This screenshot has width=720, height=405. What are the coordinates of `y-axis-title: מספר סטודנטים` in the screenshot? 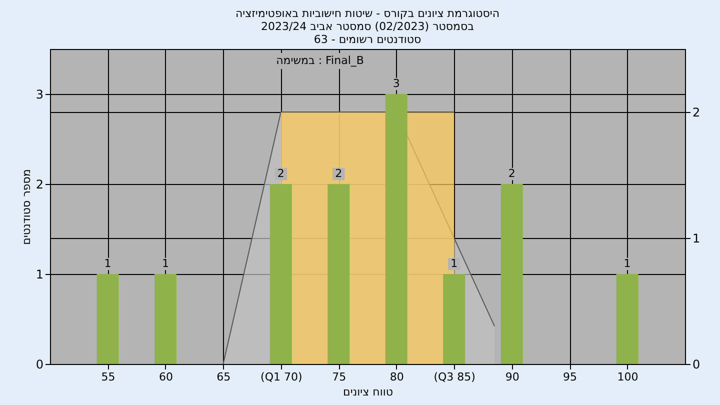 It's located at (26, 207).